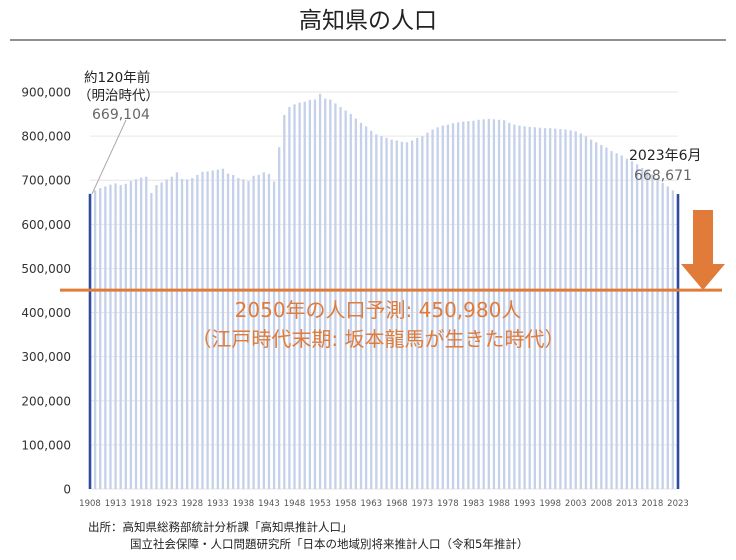 Image resolution: width=736 pixels, height=560 pixels. I want to click on y-tick-label: 200,000, so click(46, 401).